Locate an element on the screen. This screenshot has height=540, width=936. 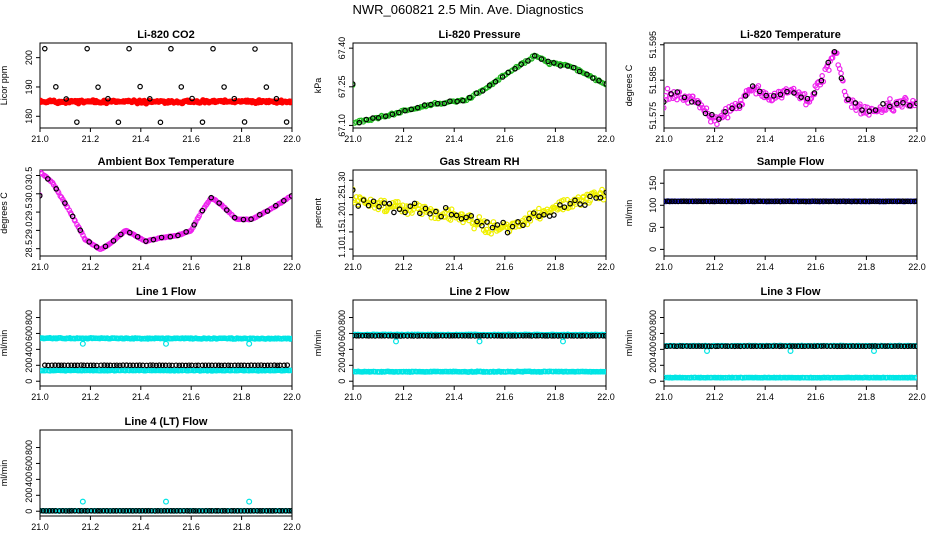
y-tick-label: 400 is located at coordinates (342, 349).